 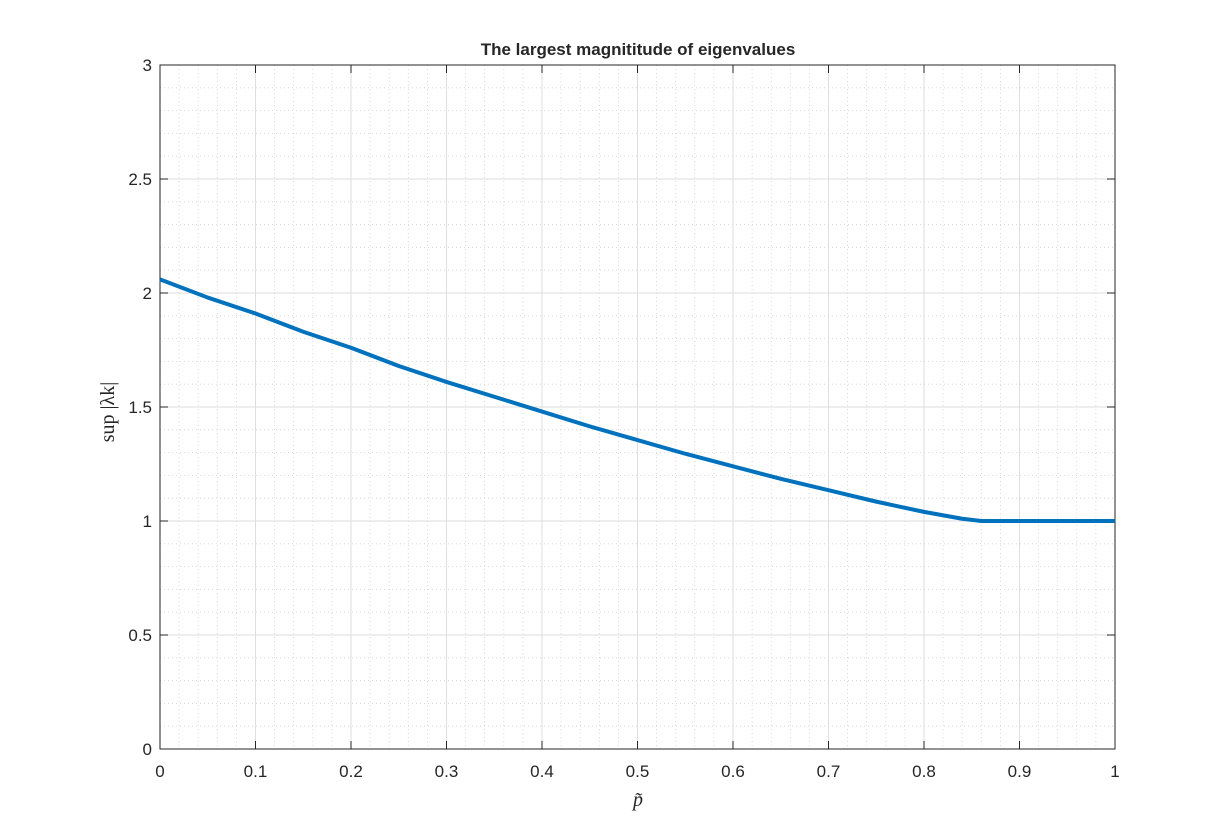 I want to click on y-tick-label: 0.5, so click(x=140, y=635).